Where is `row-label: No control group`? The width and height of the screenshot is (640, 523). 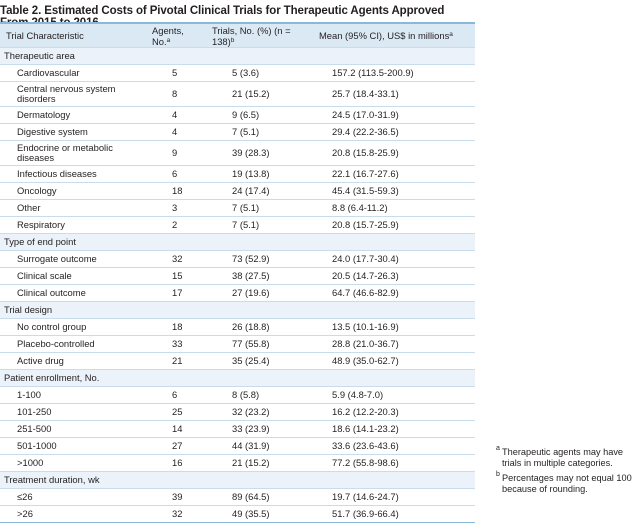
row-label: No control group is located at coordinates (73, 327).